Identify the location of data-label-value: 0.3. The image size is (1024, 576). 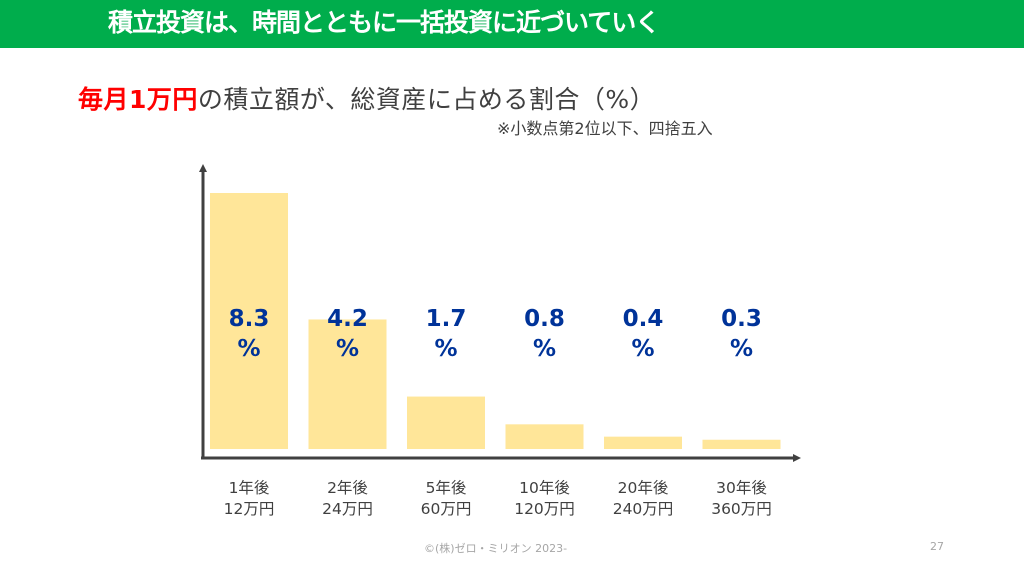
(741, 319).